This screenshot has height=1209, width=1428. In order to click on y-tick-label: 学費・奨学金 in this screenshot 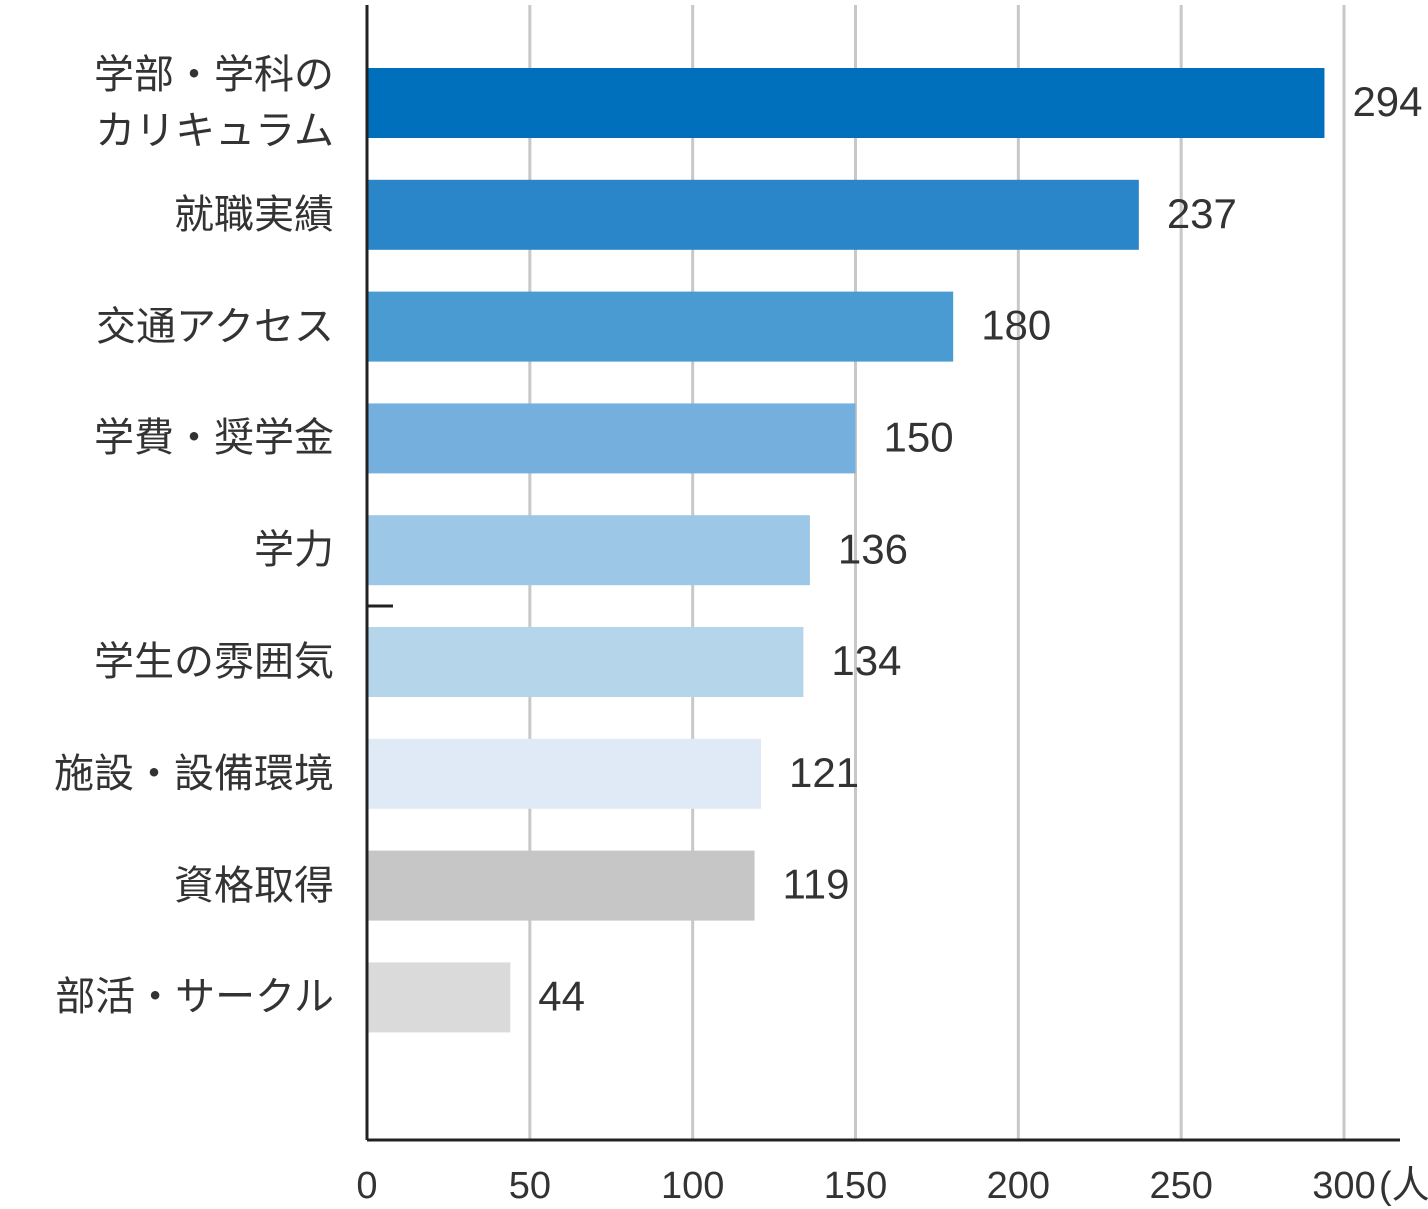, I will do `click(214, 438)`.